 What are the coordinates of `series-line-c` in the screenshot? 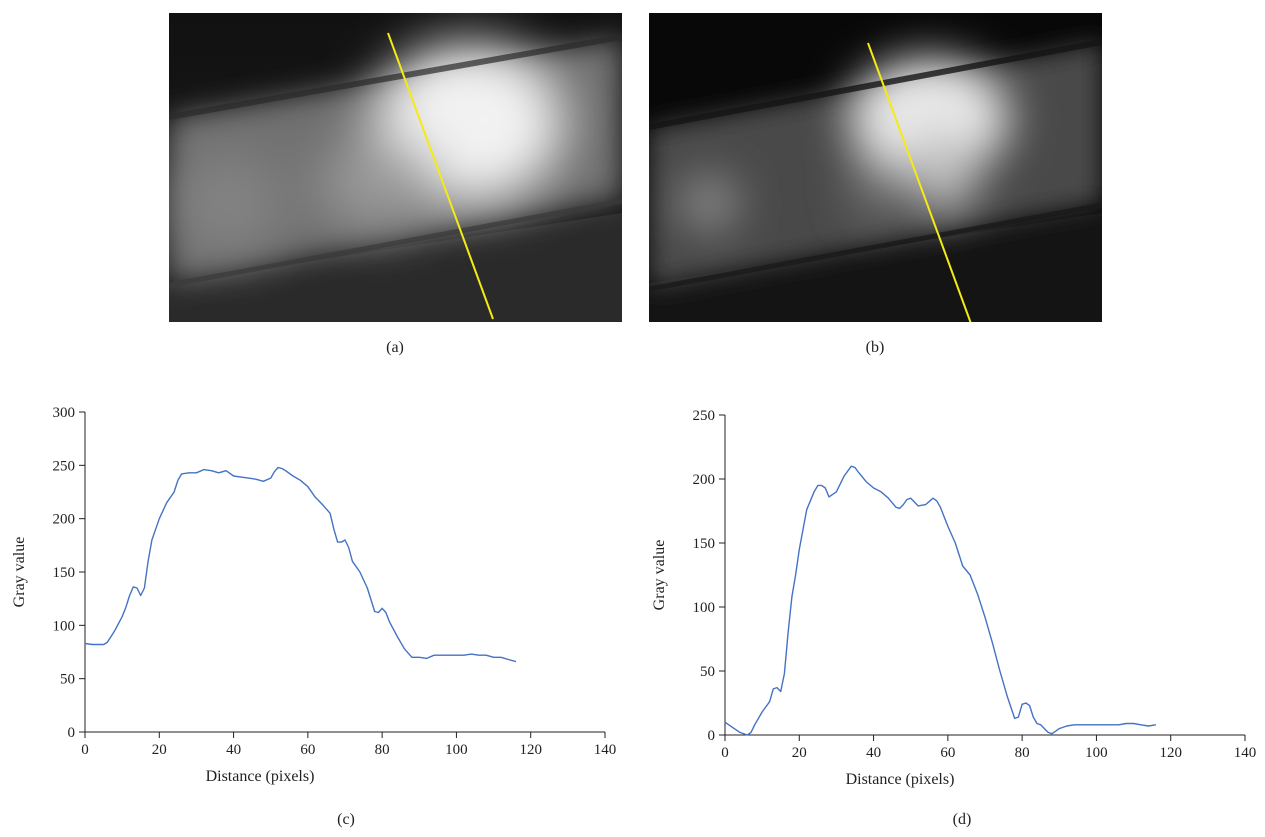 It's located at (300, 564).